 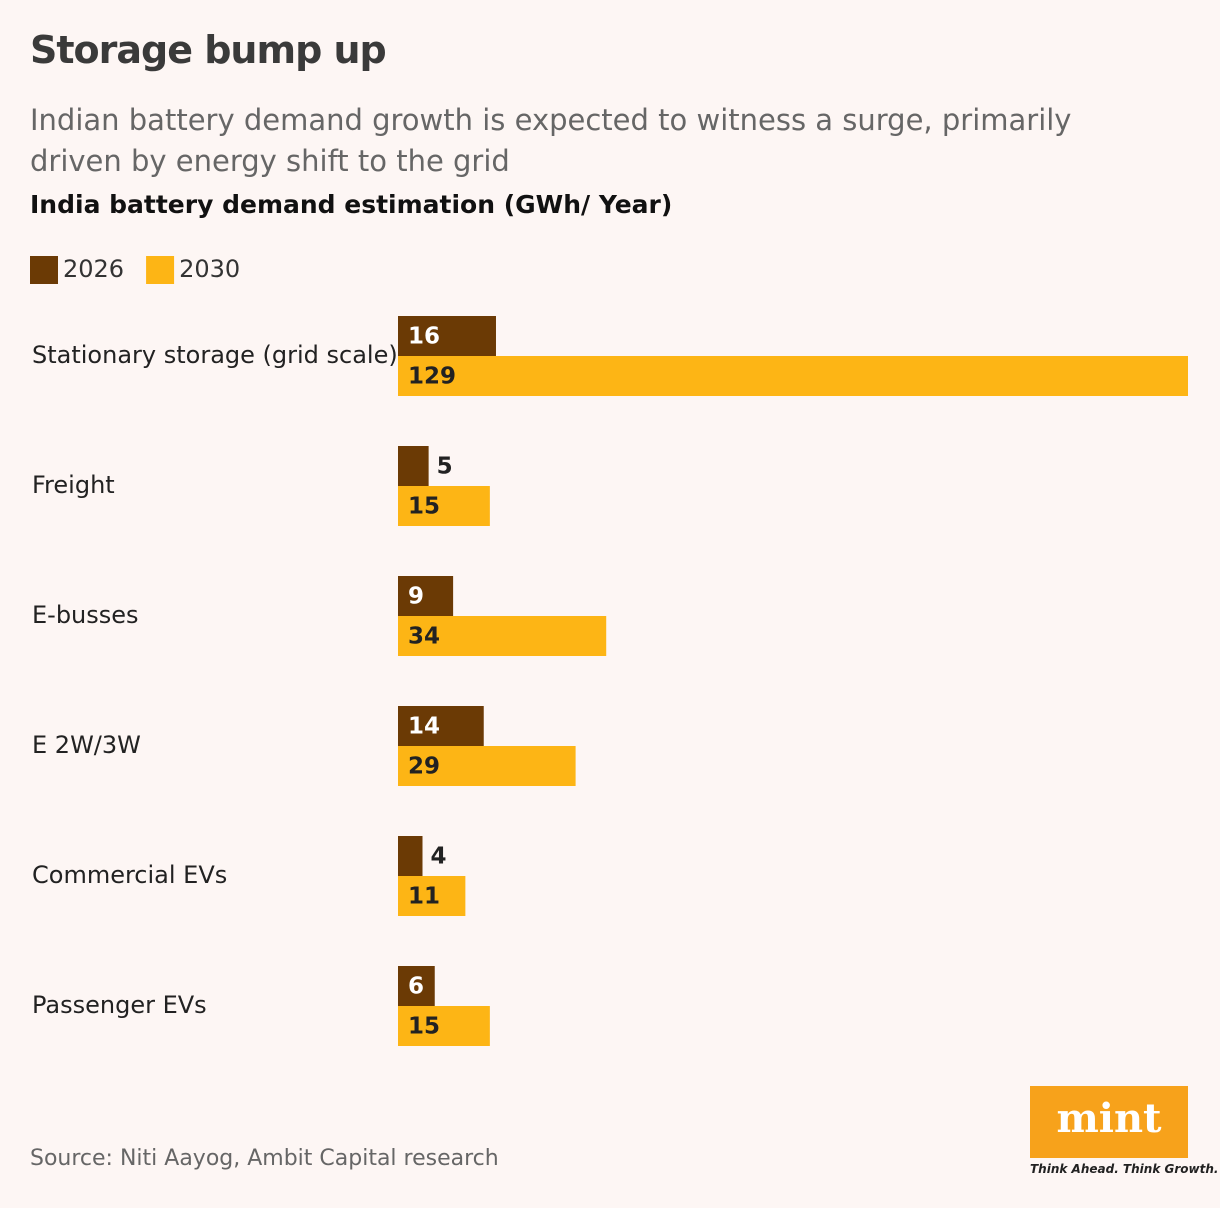 What do you see at coordinates (416, 597) in the screenshot?
I see `value-label: 9` at bounding box center [416, 597].